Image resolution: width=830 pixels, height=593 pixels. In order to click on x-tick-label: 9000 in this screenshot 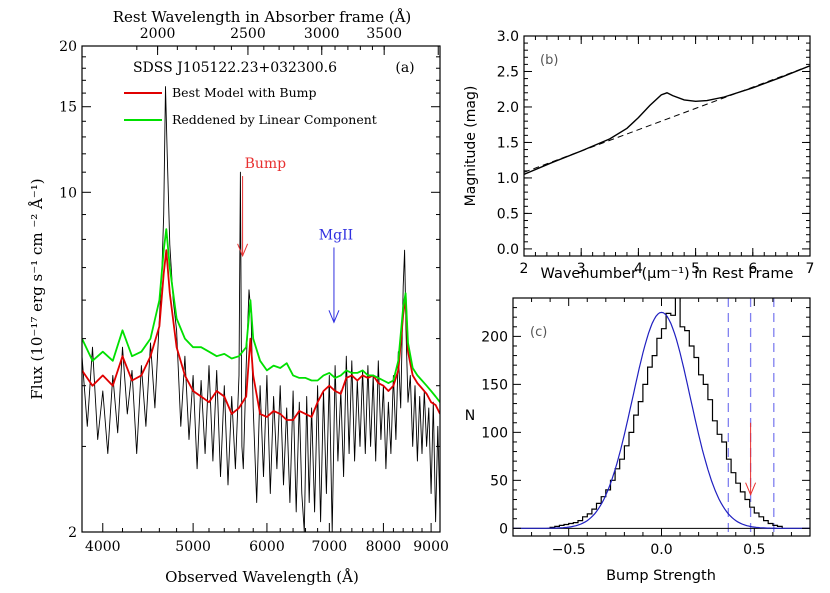, I will do `click(431, 547)`.